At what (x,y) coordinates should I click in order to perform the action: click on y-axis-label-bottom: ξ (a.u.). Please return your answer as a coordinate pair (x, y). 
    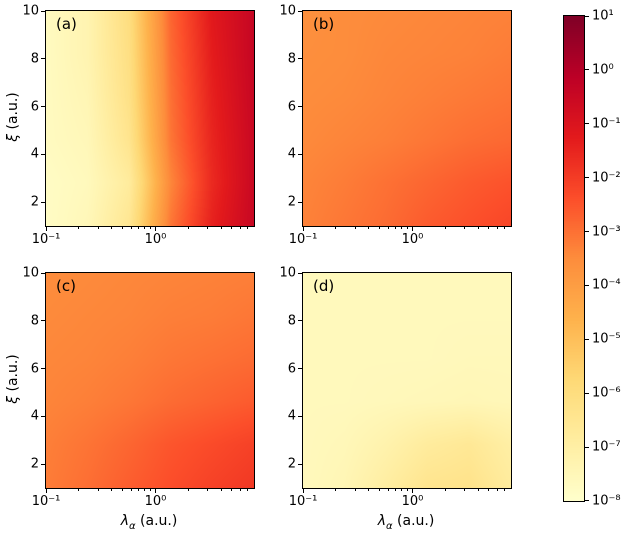
    Looking at the image, I should click on (13, 379).